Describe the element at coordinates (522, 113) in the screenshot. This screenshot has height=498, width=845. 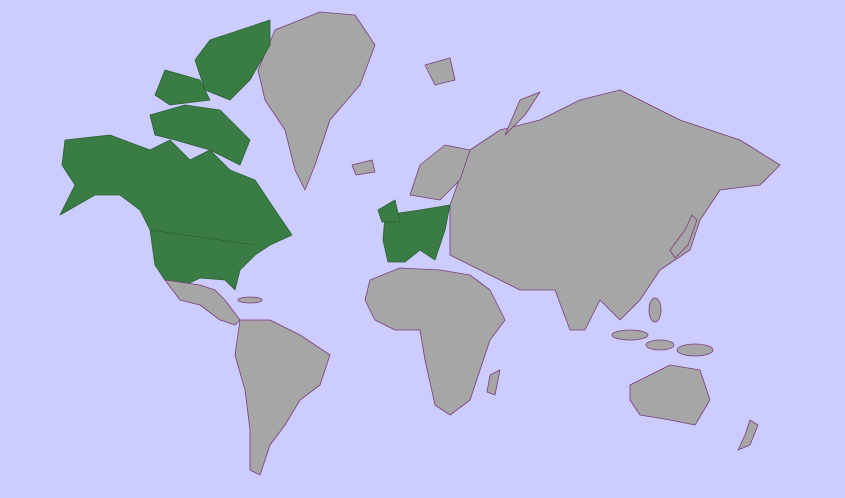
I see `novaya-zemlya` at that location.